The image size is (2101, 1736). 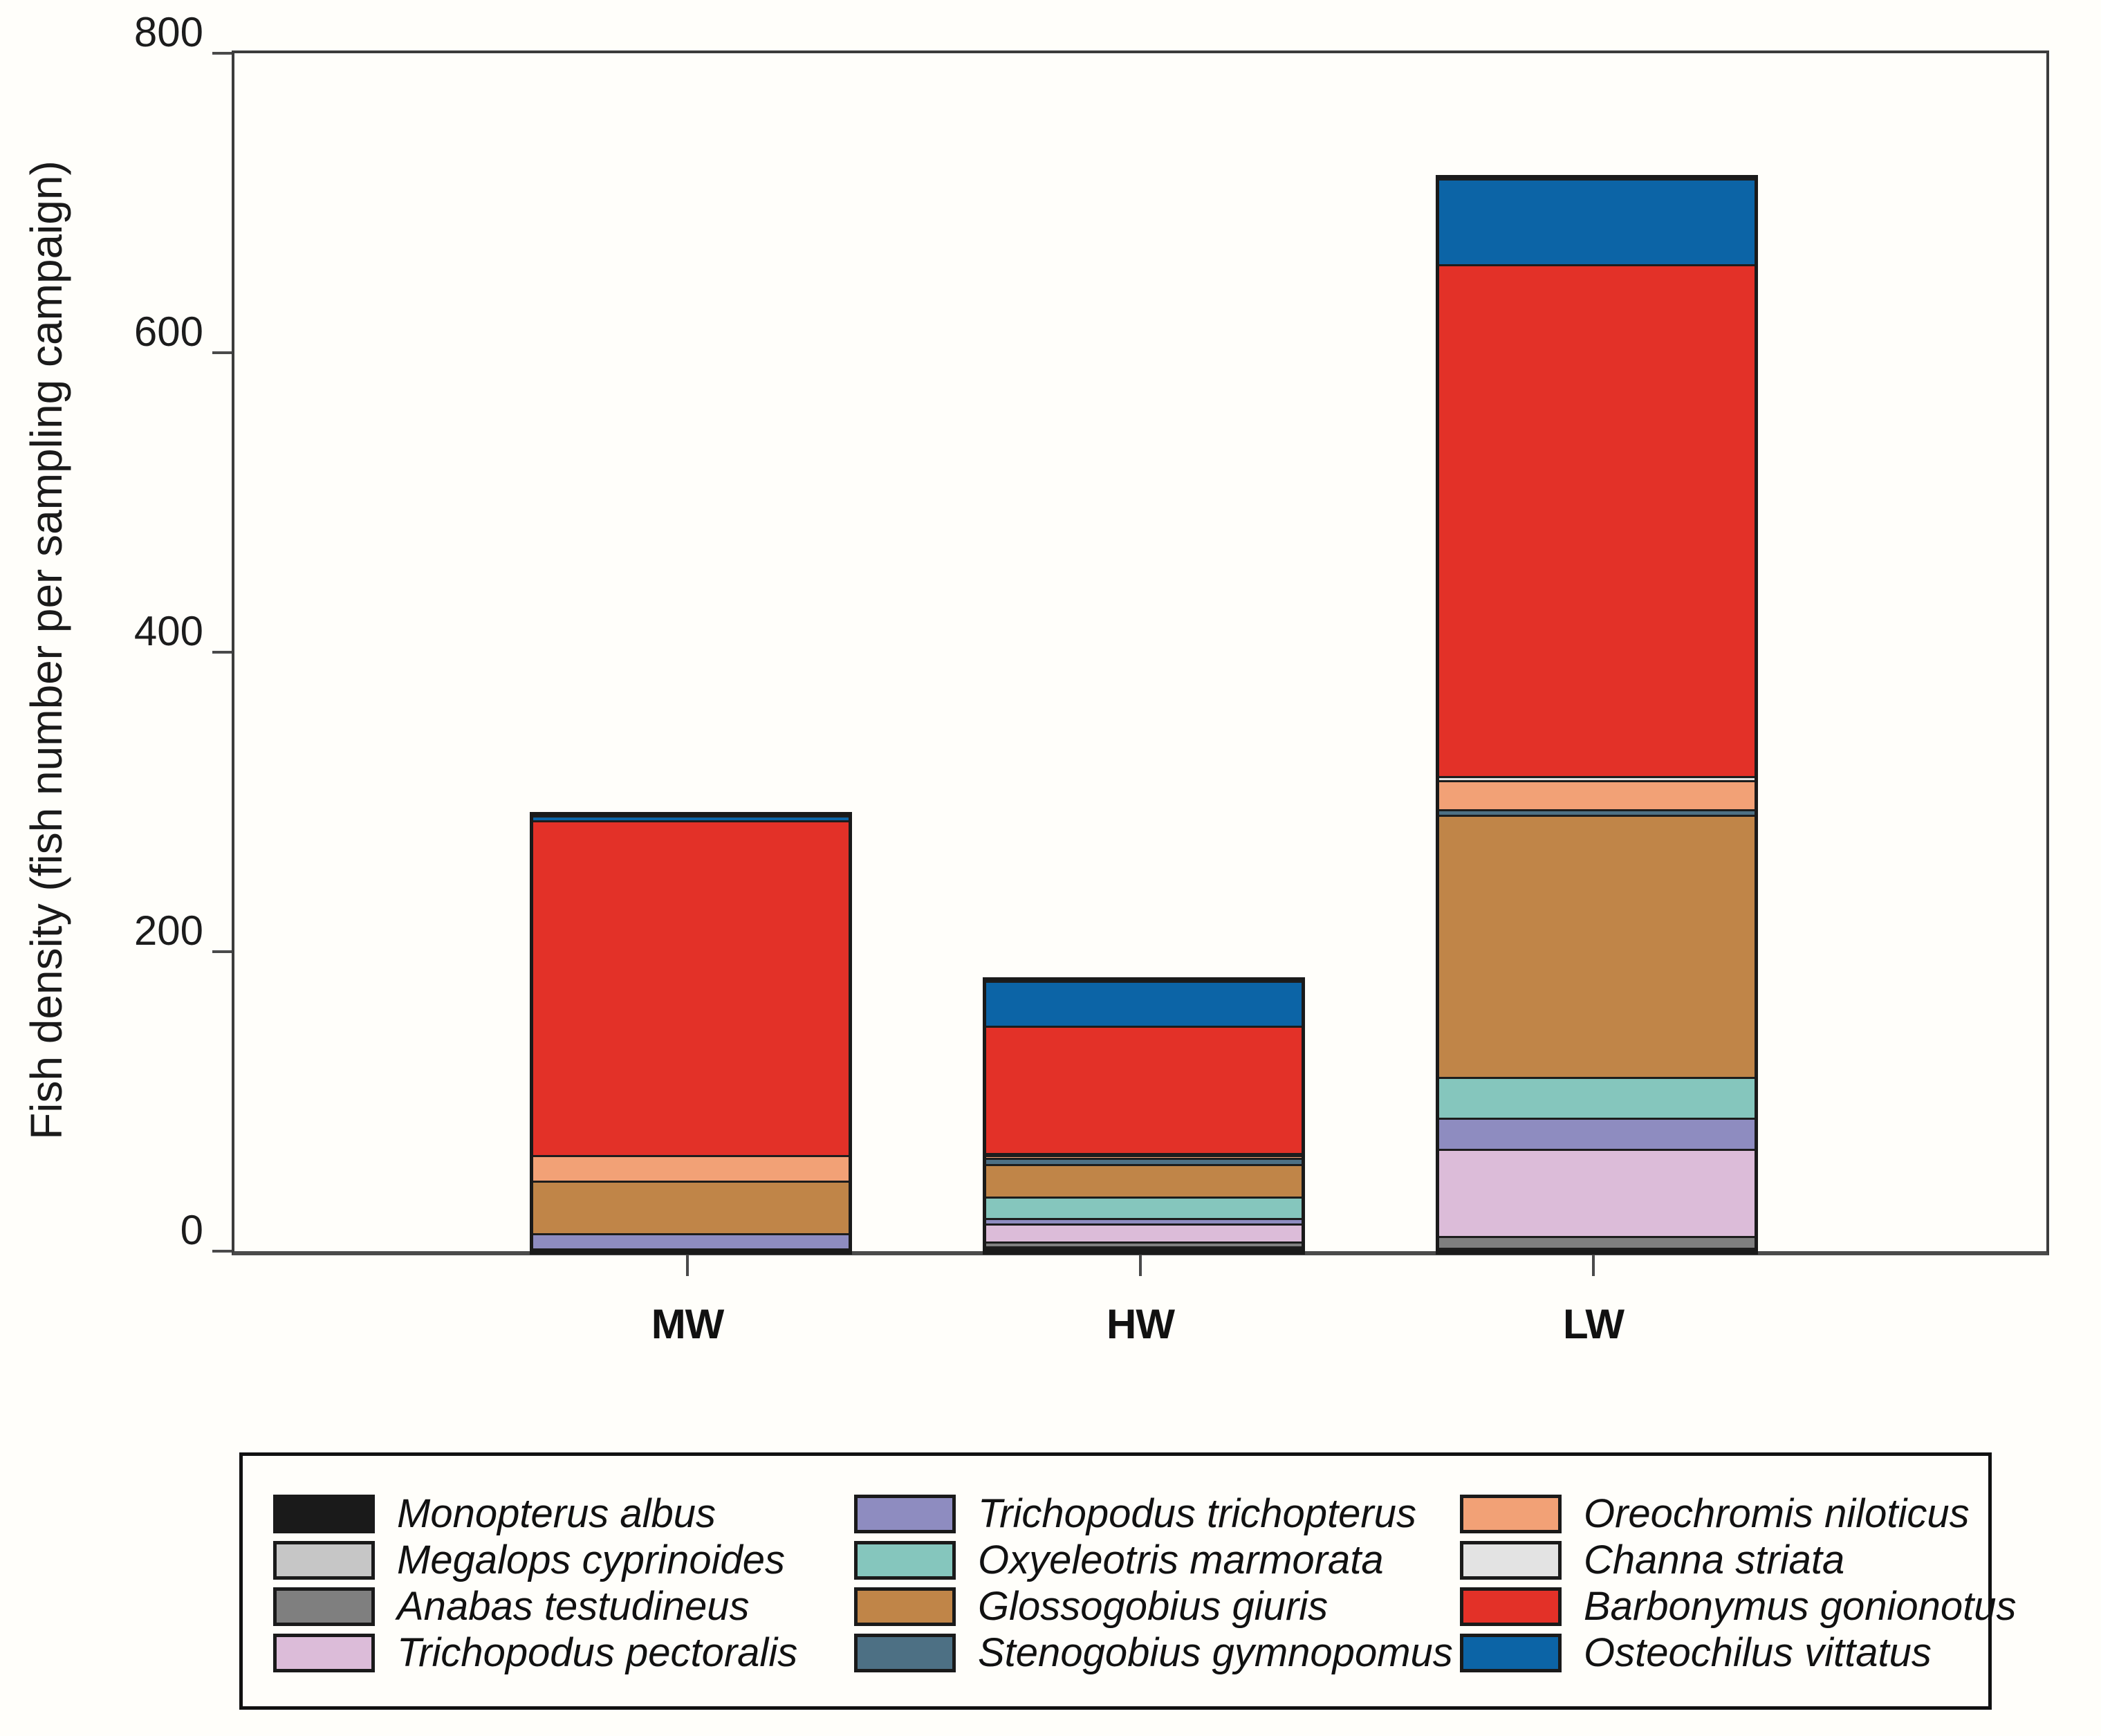 I want to click on legend-species-label: Monopterus albus, so click(x=556, y=1513).